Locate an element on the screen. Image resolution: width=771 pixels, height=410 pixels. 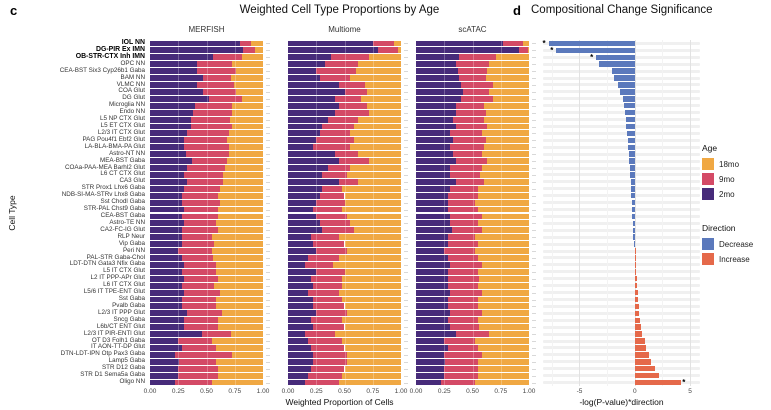
panel-d-title: Compositional Change Significance is located at coordinates (622, 10).